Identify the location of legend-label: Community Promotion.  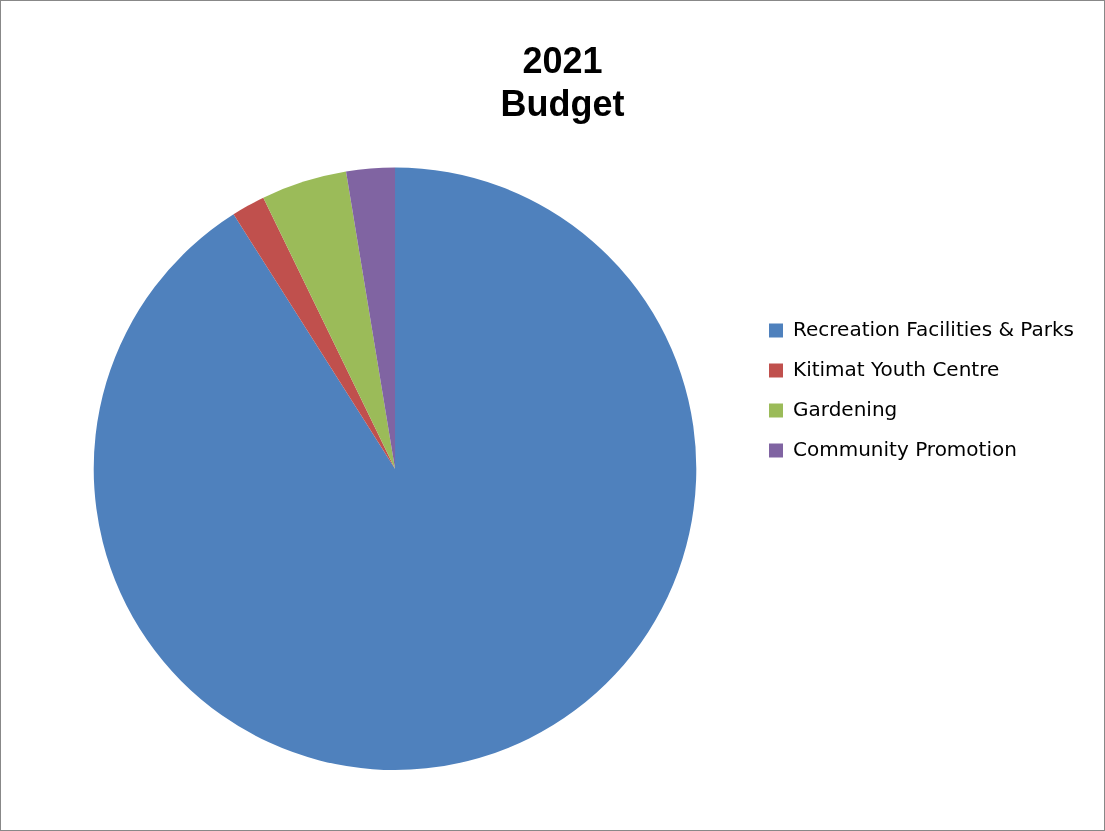
(905, 448).